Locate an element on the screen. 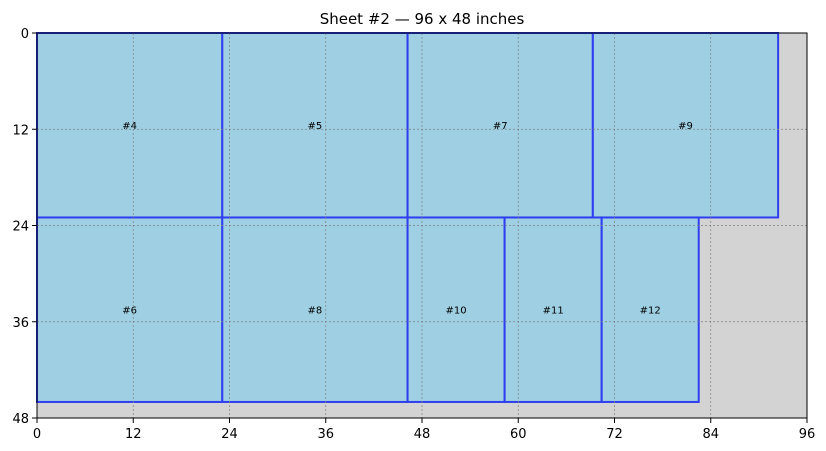  piece-label: #10 is located at coordinates (456, 311).